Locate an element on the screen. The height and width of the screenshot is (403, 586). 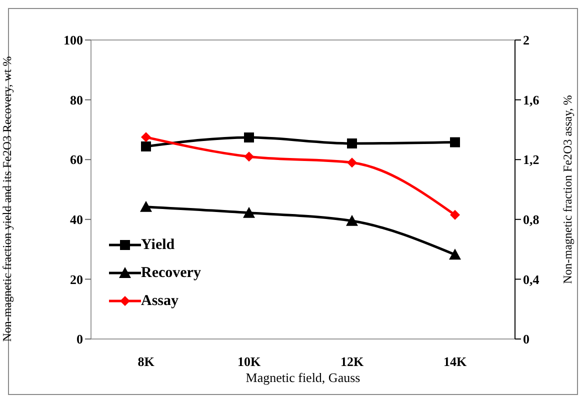
y-tick-label: 100 is located at coordinates (73, 40).